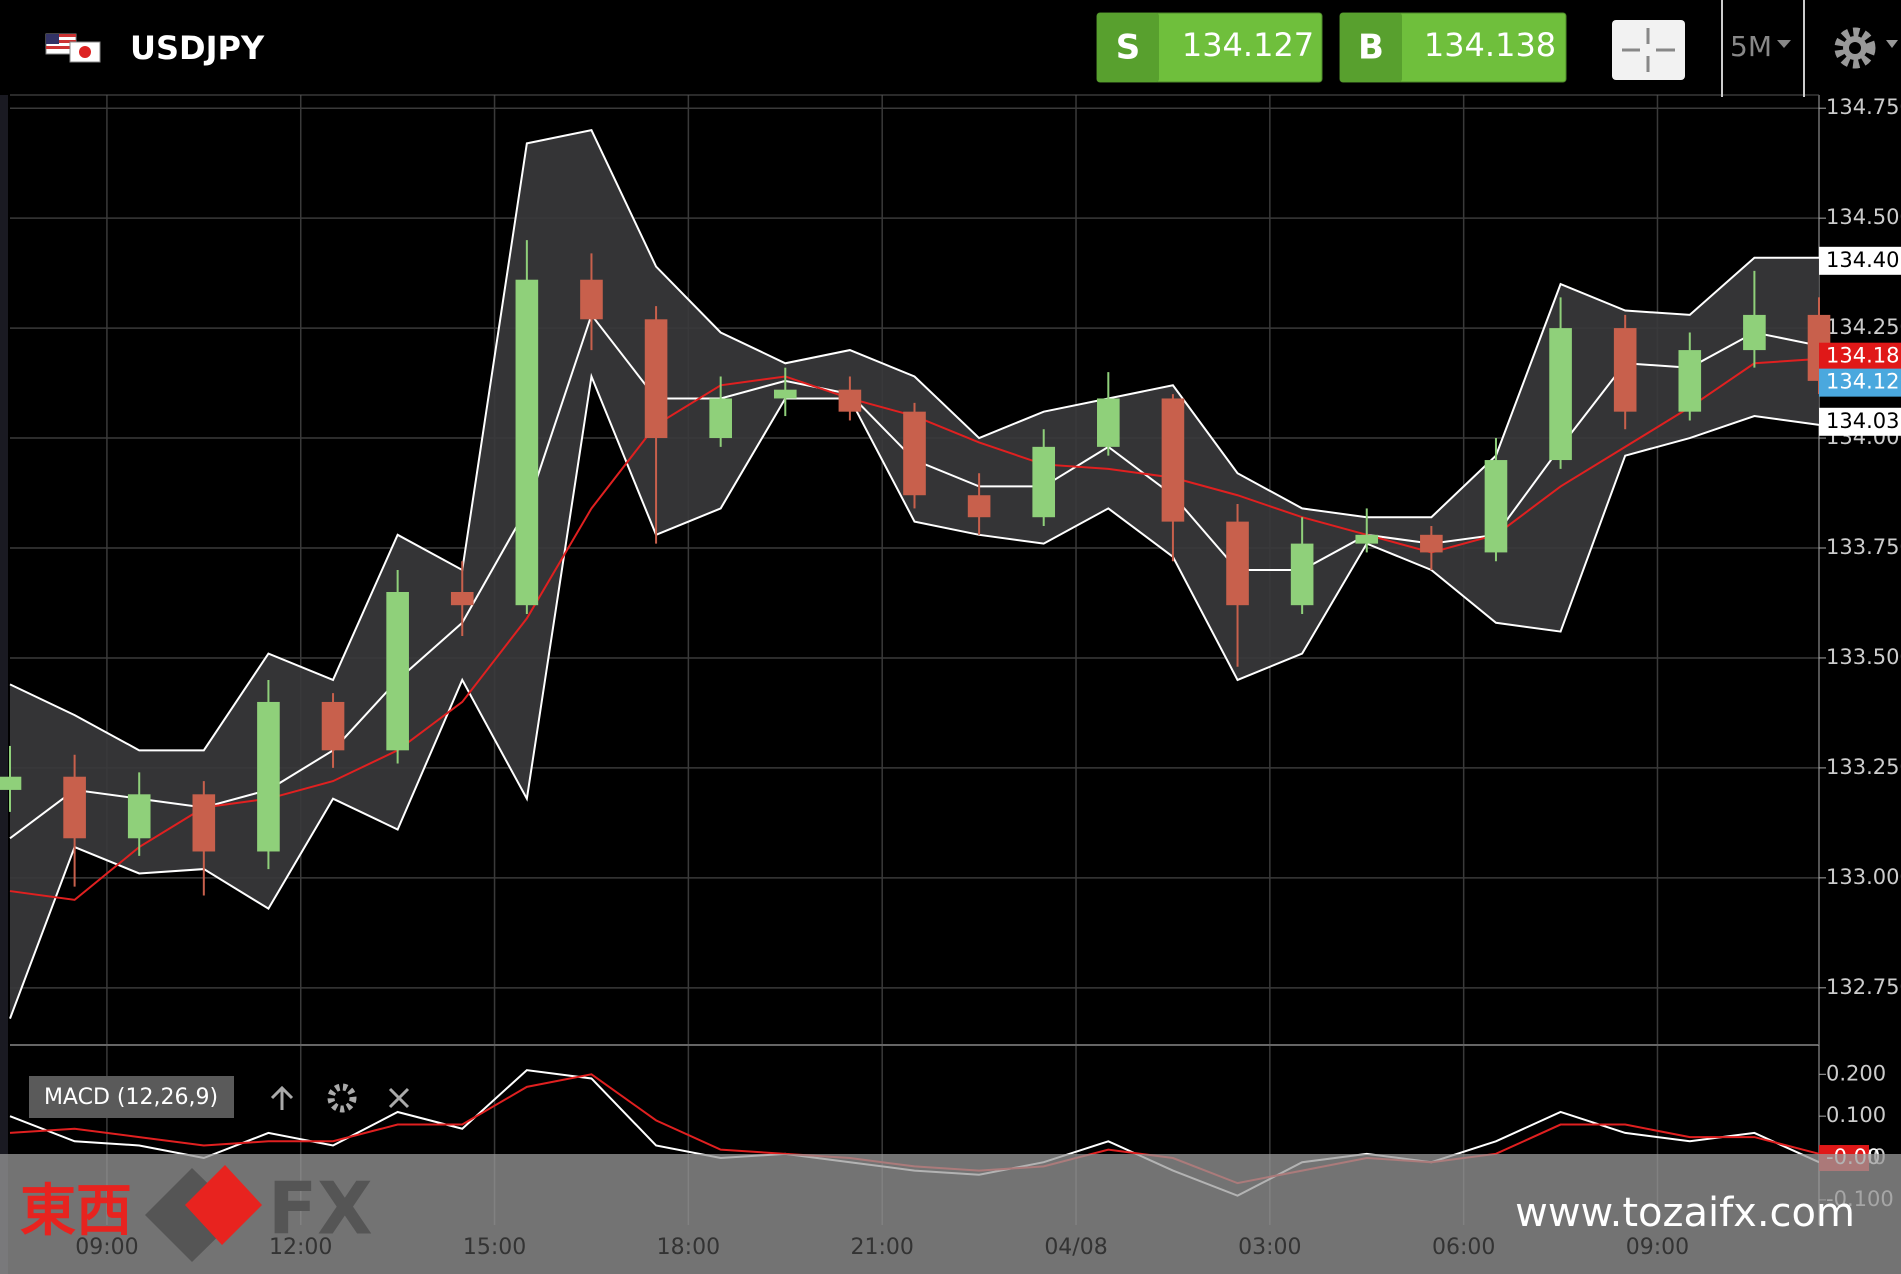 The image size is (1901, 1274). Describe the element at coordinates (688, 1247) in the screenshot. I see `x-tick-label: 18:00` at that location.